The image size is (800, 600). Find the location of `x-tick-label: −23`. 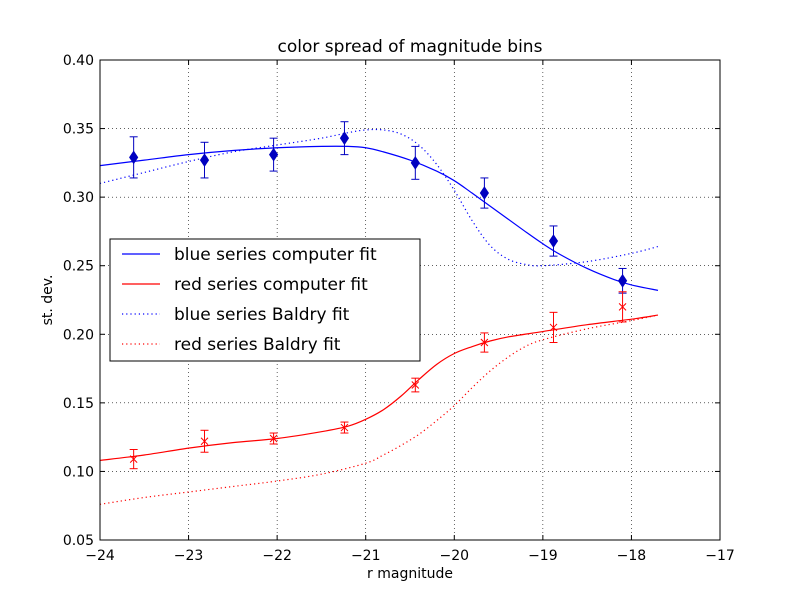

x-tick-label: −23 is located at coordinates (189, 556).